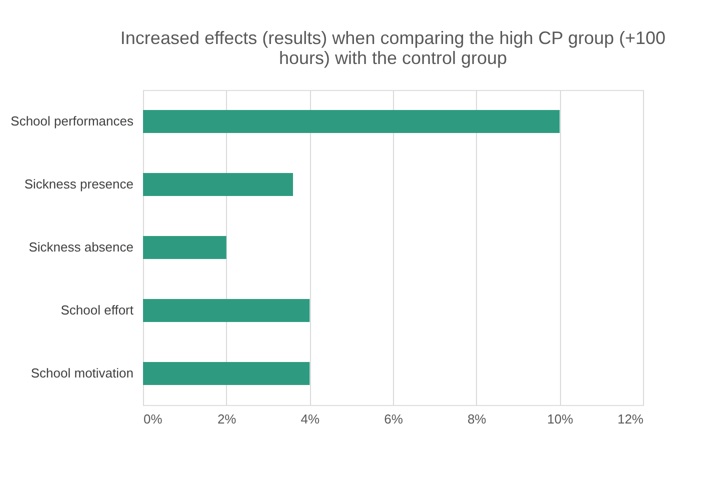 The height and width of the screenshot is (496, 723). Describe the element at coordinates (227, 419) in the screenshot. I see `x-tick-label: 2%` at that location.